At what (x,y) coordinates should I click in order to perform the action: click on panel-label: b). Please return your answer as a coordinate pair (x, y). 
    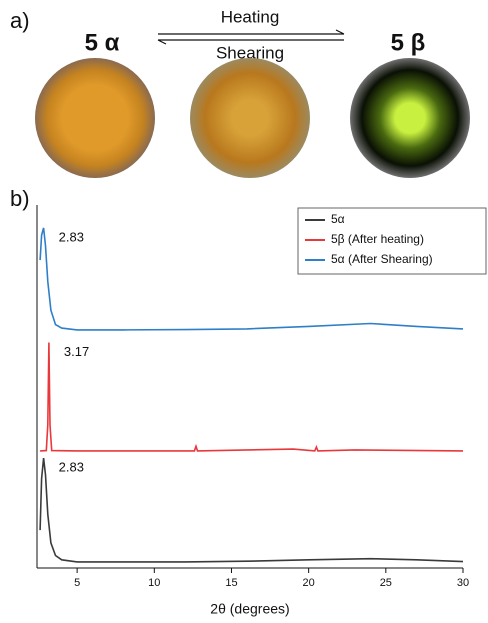
    Looking at the image, I should click on (20, 198).